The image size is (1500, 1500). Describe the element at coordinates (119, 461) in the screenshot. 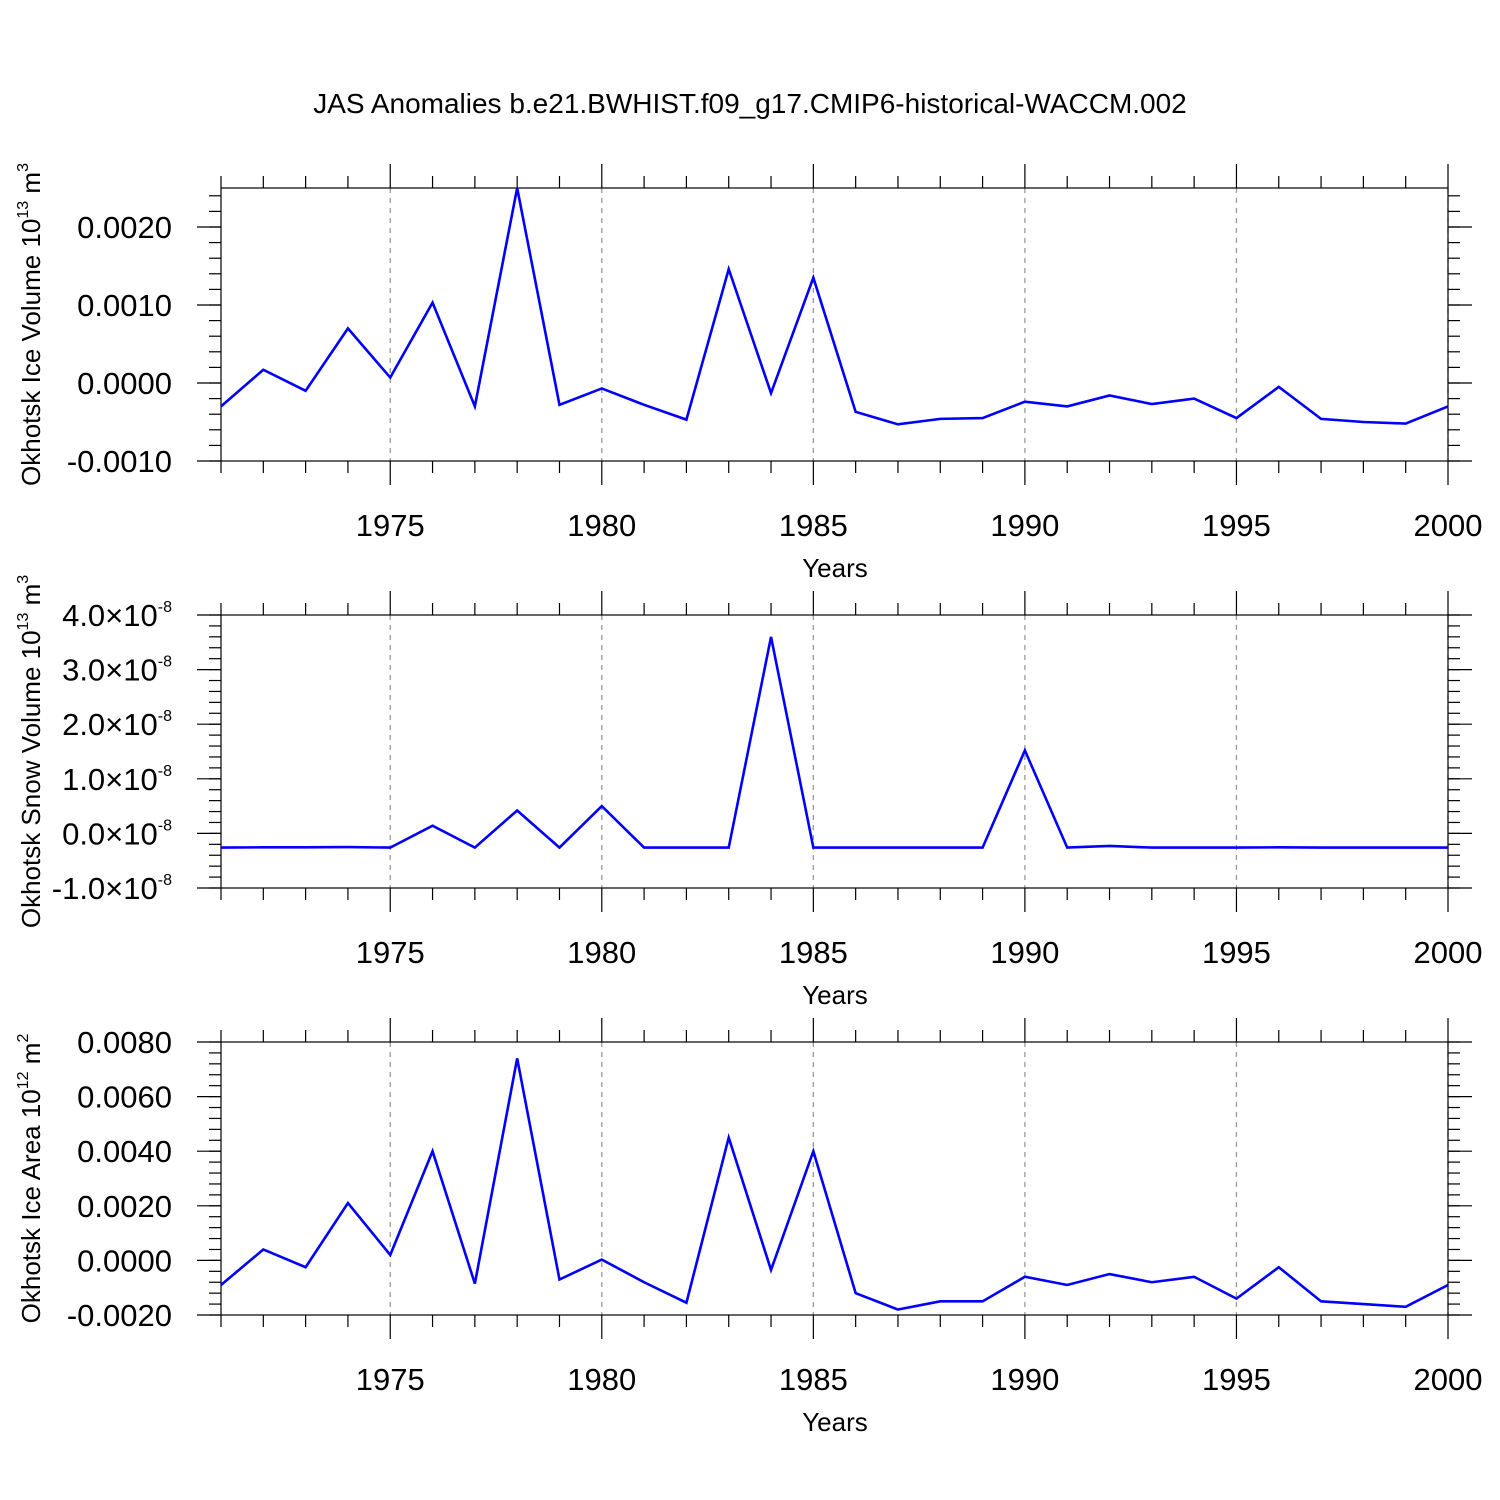

I see `y-tick-label: -0.0010` at that location.